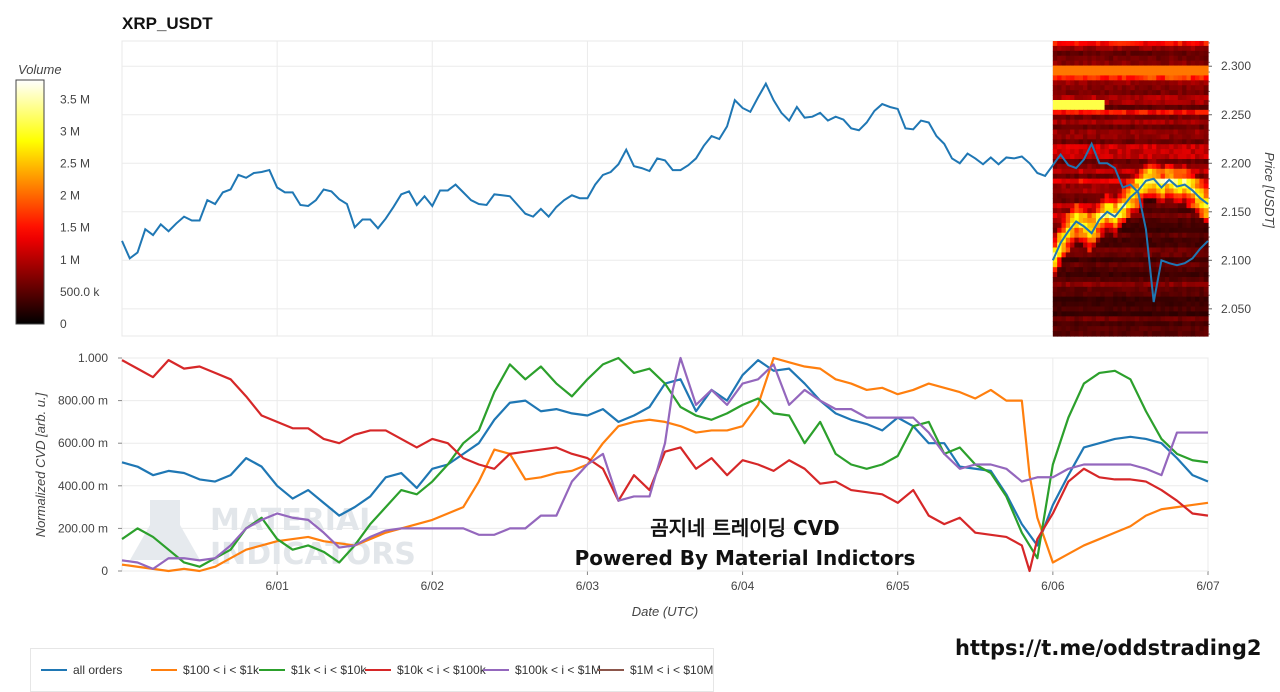  Describe the element at coordinates (40, 69) in the screenshot. I see `colorbar-title: Volume` at that location.